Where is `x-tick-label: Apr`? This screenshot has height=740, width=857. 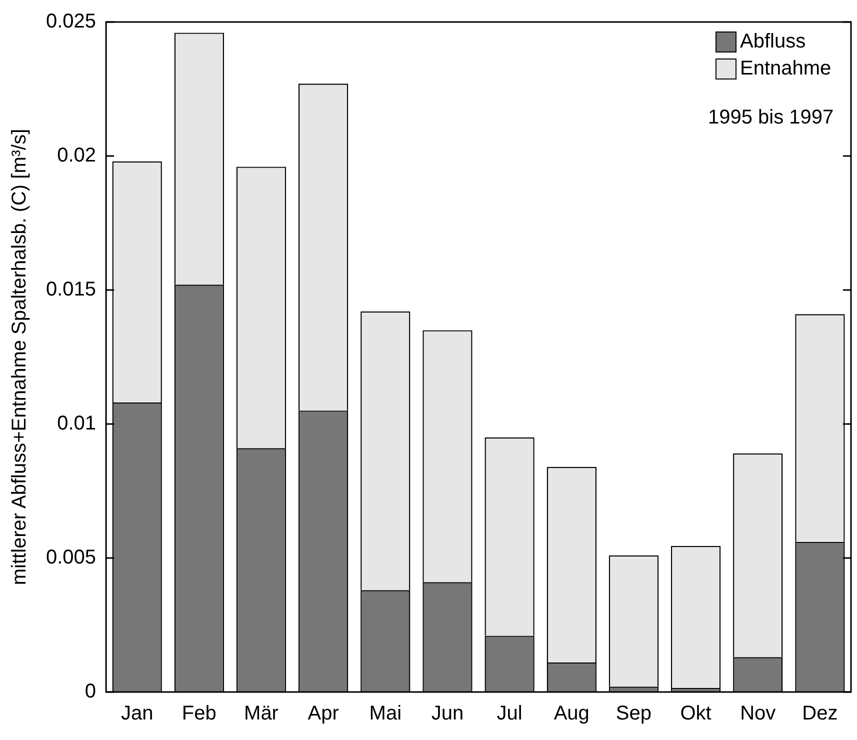 x-tick-label: Apr is located at coordinates (324, 713).